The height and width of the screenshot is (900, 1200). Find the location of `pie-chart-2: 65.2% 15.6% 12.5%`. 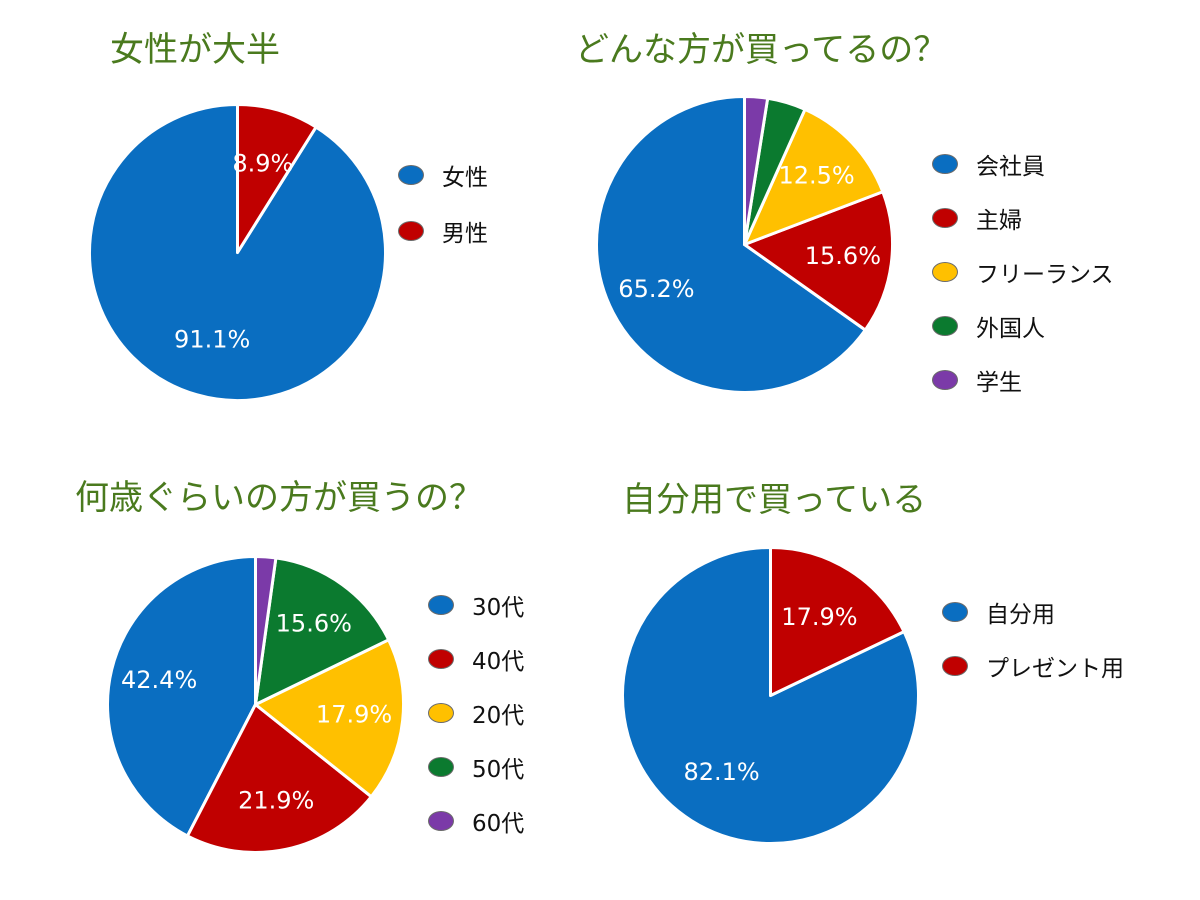

pie-chart-2: 65.2% 15.6% 12.5% is located at coordinates (744, 244).